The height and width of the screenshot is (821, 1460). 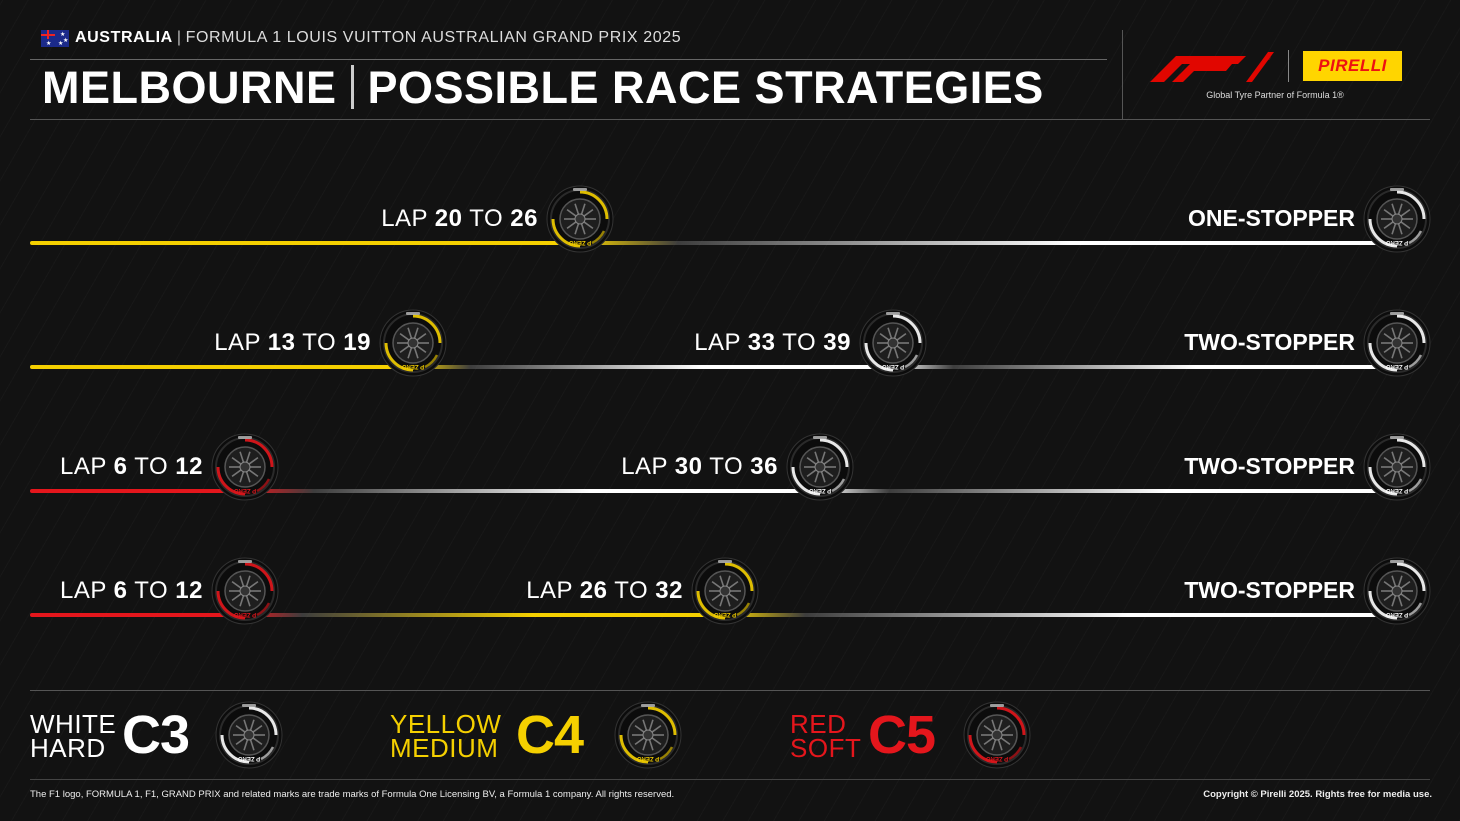 I want to click on page-title: MELBOURNE POSSIBLE RACE STRATEGIES, so click(x=543, y=88).